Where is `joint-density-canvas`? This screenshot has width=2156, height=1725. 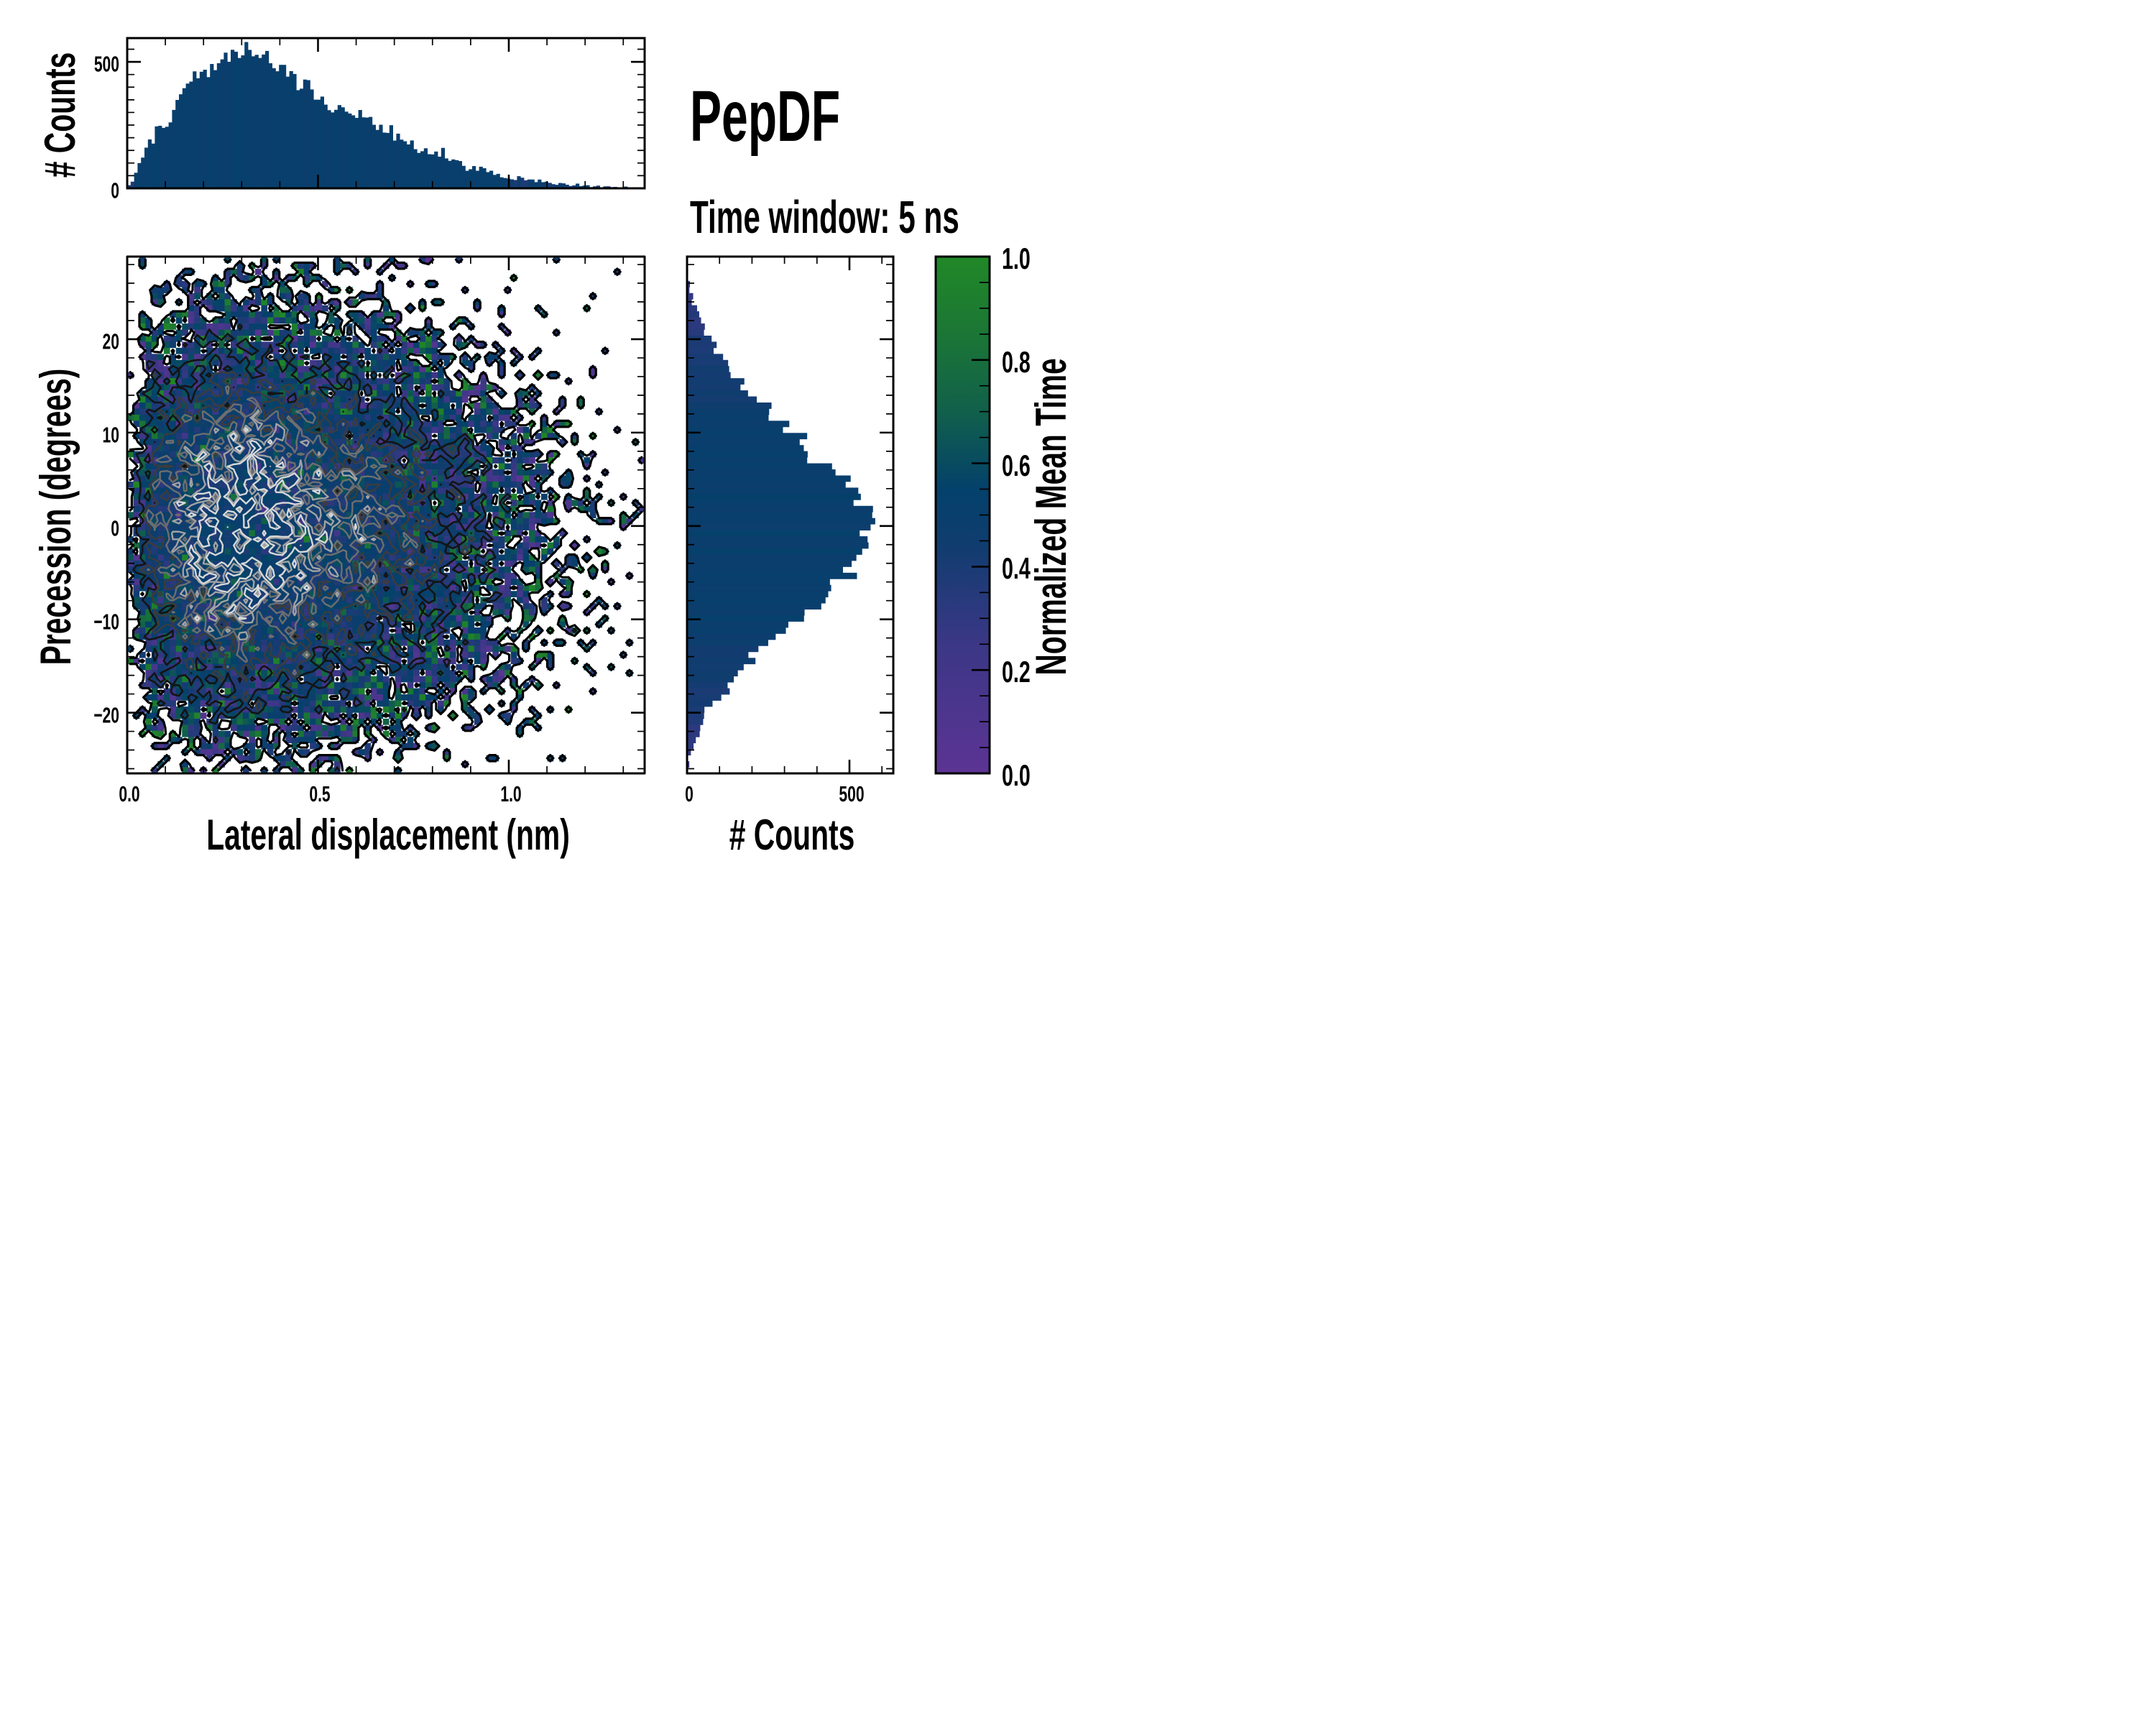 joint-density-canvas is located at coordinates (388, 517).